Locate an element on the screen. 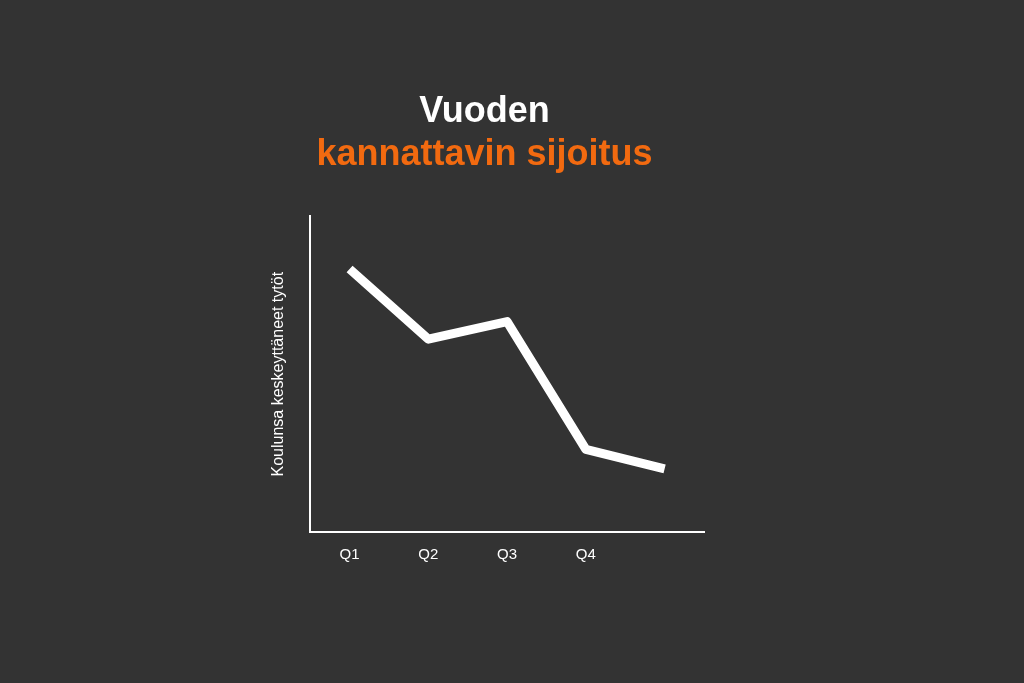  x-tick-label: Q2 is located at coordinates (428, 554).